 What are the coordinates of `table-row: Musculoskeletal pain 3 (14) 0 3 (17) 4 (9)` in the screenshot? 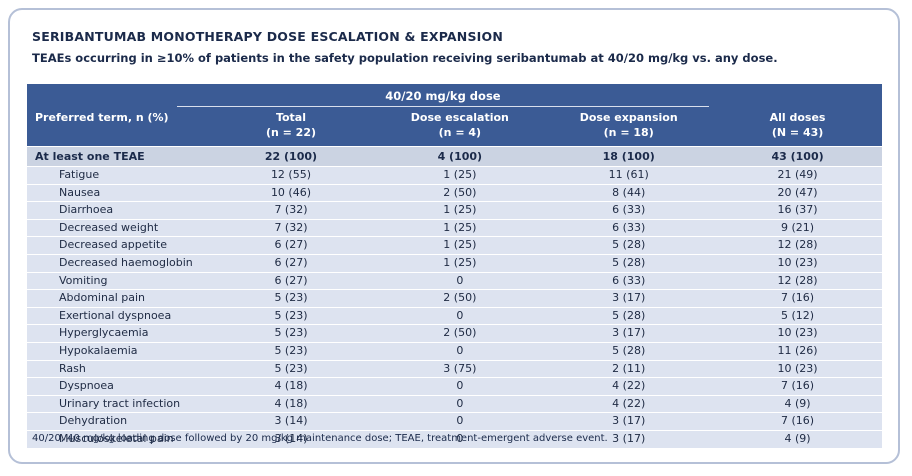 It's located at (454, 438).